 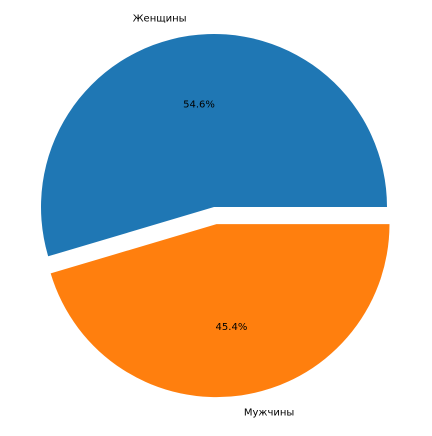 I want to click on slice-label-2: Мужчины, so click(x=269, y=412).